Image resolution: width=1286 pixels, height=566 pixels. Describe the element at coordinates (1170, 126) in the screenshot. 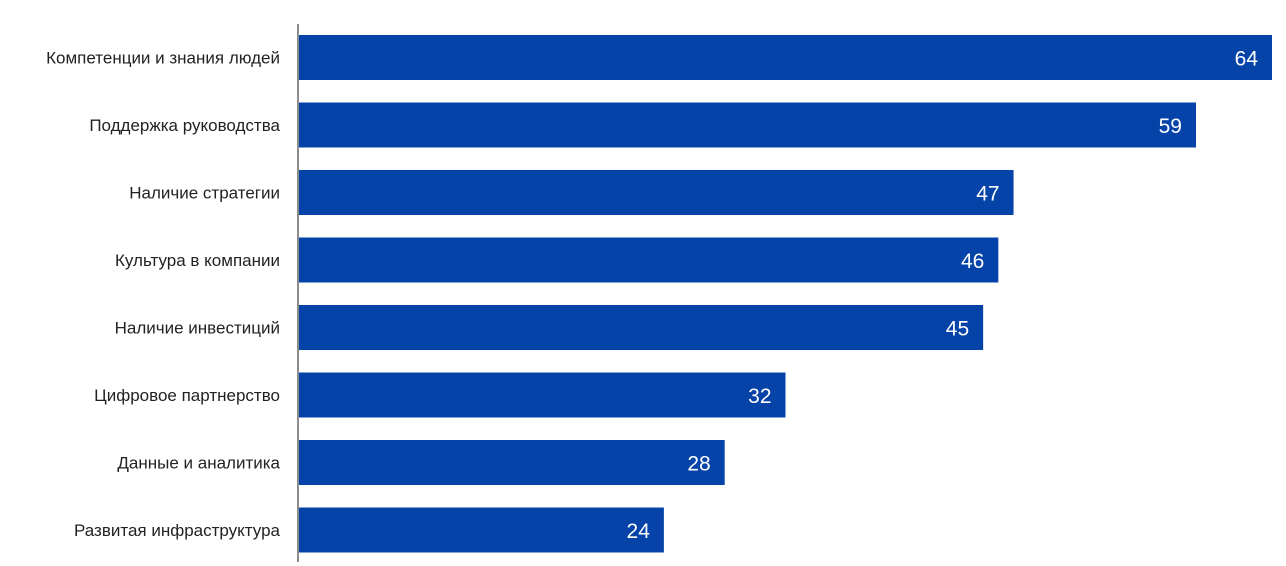

I see `value-label: 59` at that location.